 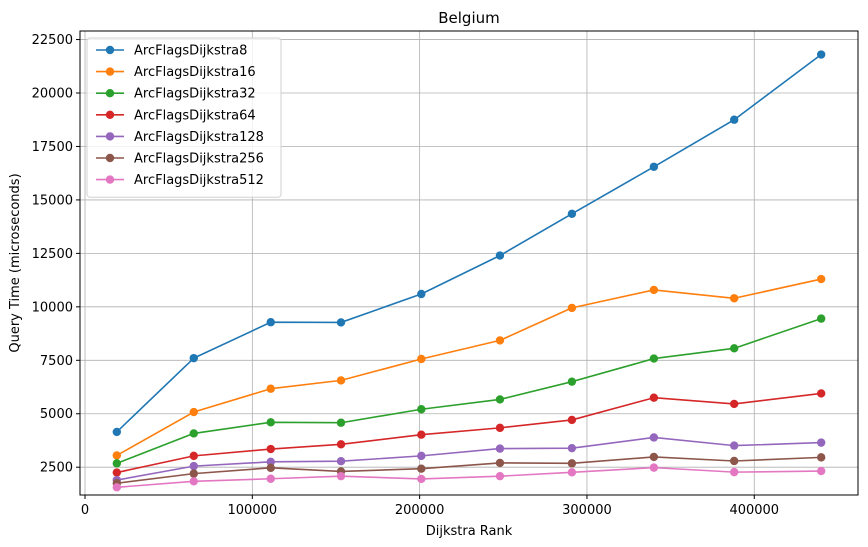 I want to click on series-ArcFlagsDijkstra128, so click(x=469, y=459).